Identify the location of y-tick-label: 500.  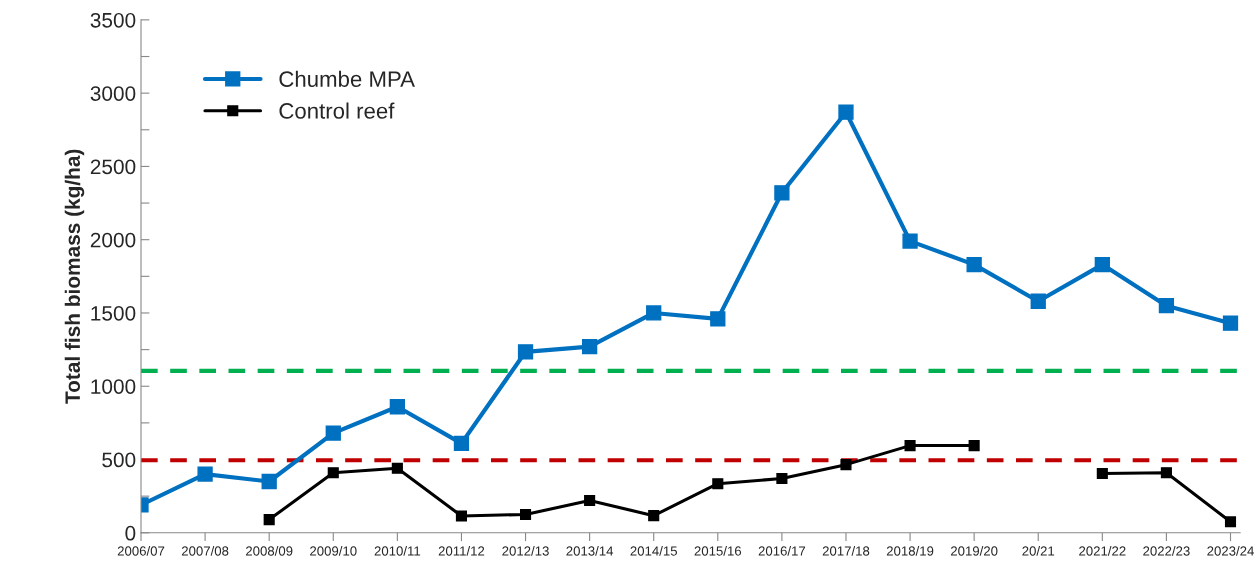
(119, 460).